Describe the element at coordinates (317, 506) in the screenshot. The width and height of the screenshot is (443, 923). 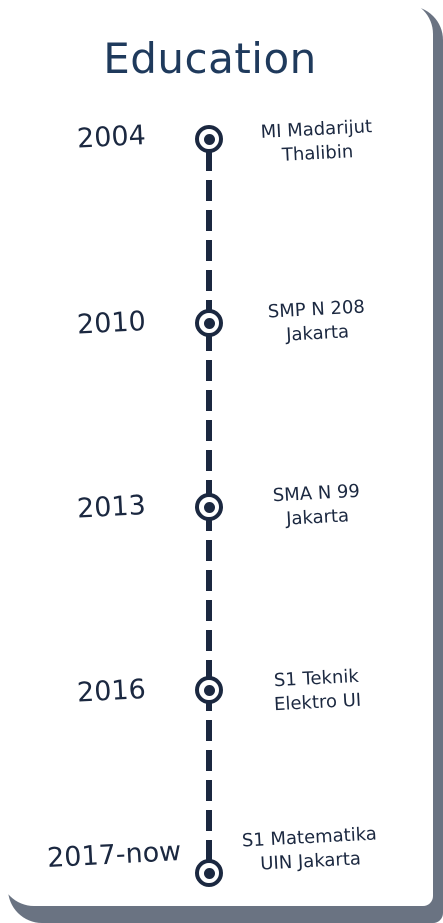
I see `timeline-school: SMA N 99 Jakarta` at that location.